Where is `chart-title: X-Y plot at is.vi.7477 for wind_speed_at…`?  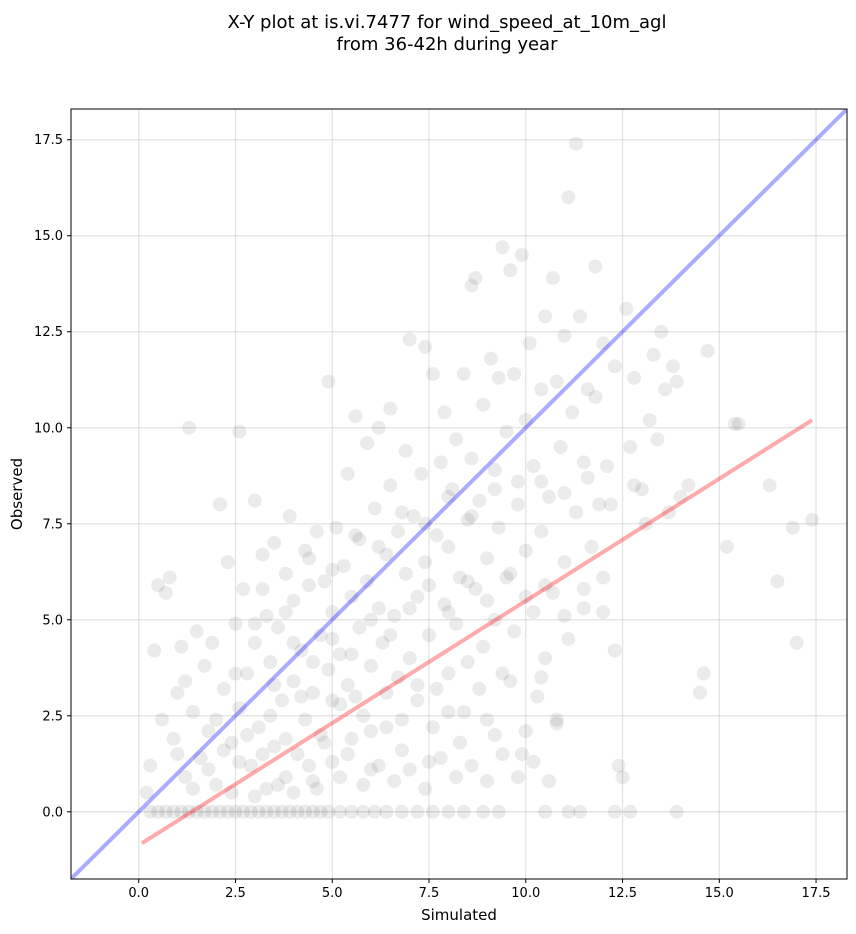
chart-title: X-Y plot at is.vi.7477 for wind_speed_at… is located at coordinates (447, 22).